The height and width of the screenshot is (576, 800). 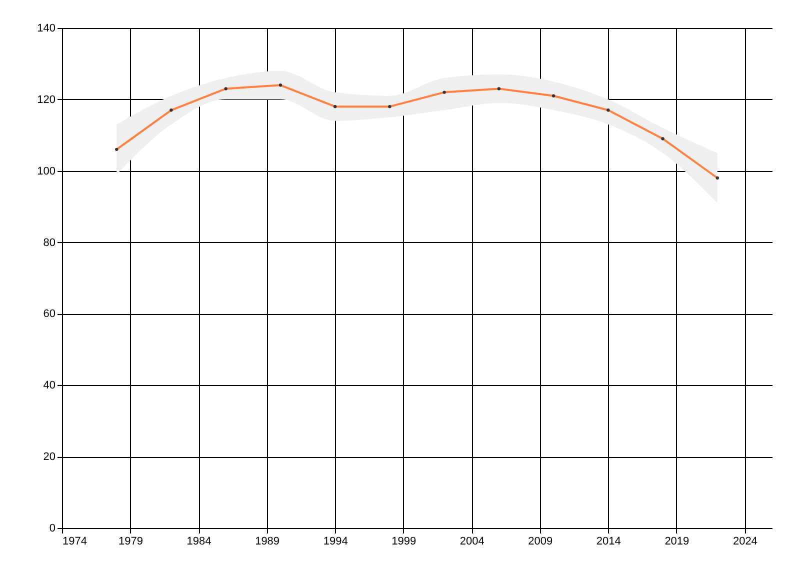 What do you see at coordinates (46, 171) in the screenshot?
I see `y-tick-label: 100` at bounding box center [46, 171].